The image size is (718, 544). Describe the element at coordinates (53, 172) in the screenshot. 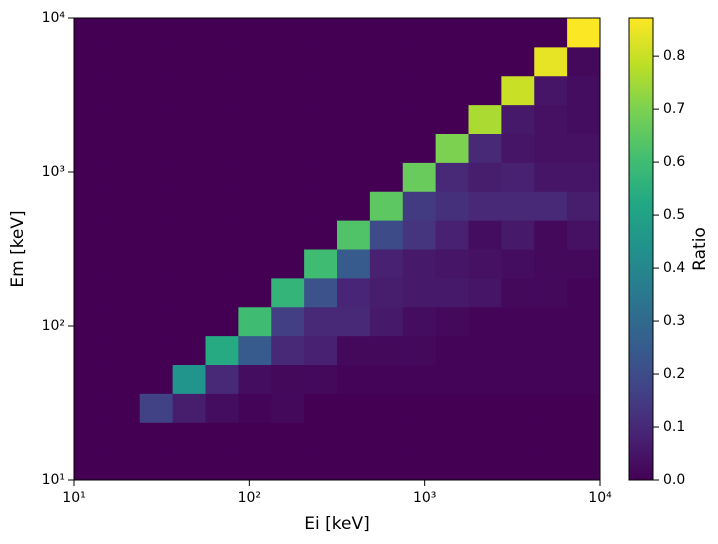

I see `y-tick-label: 10³` at that location.